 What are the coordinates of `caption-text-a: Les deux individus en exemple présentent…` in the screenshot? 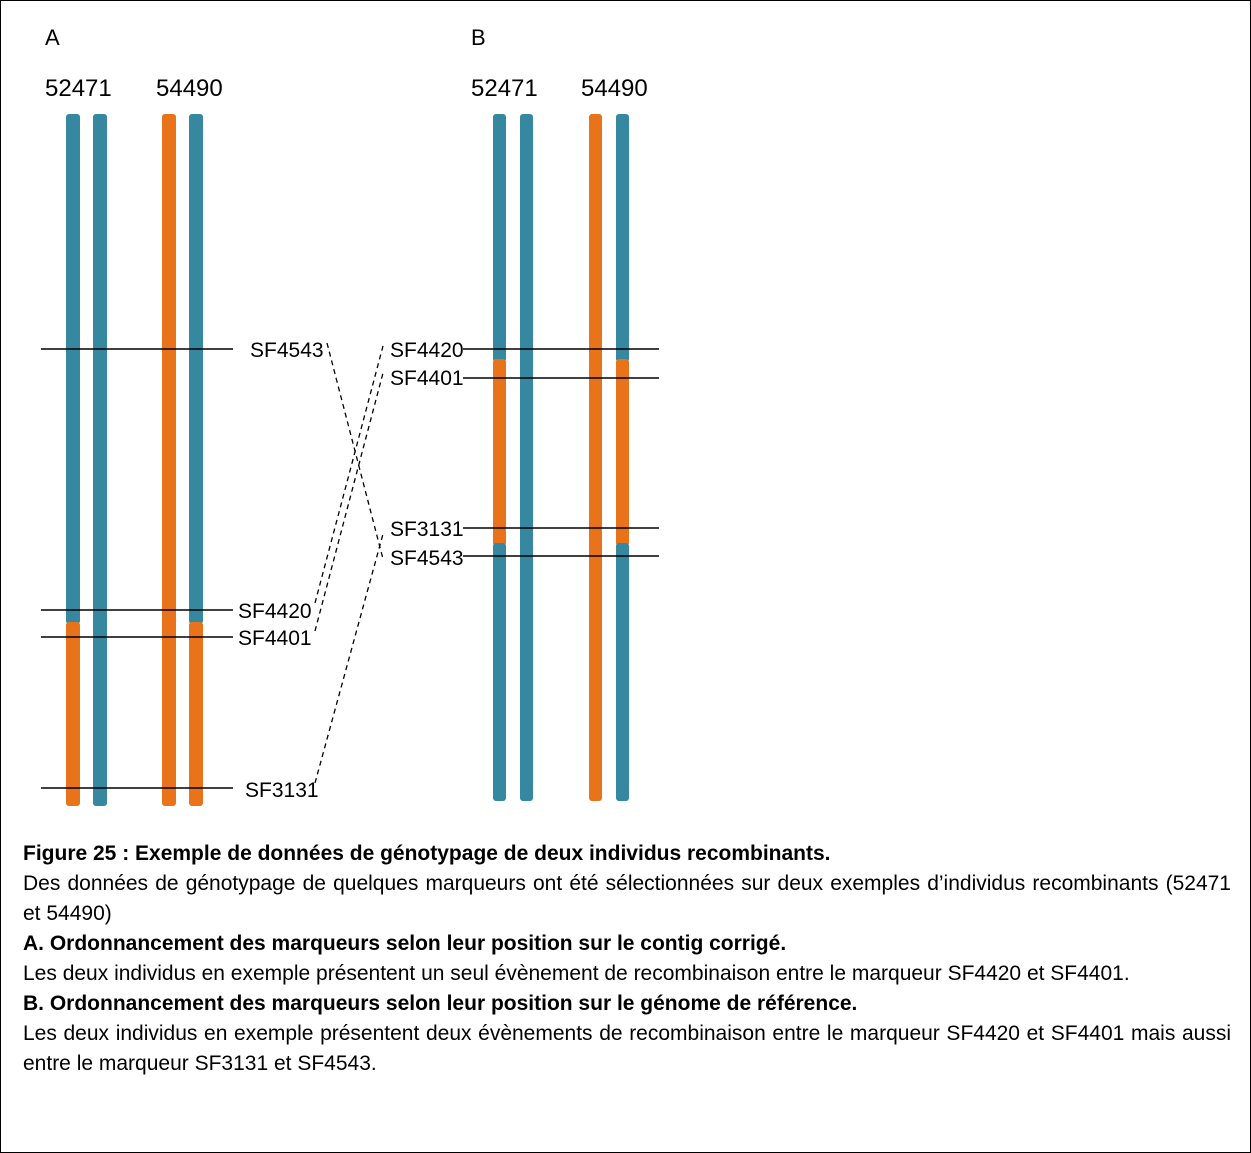 It's located at (576, 973).